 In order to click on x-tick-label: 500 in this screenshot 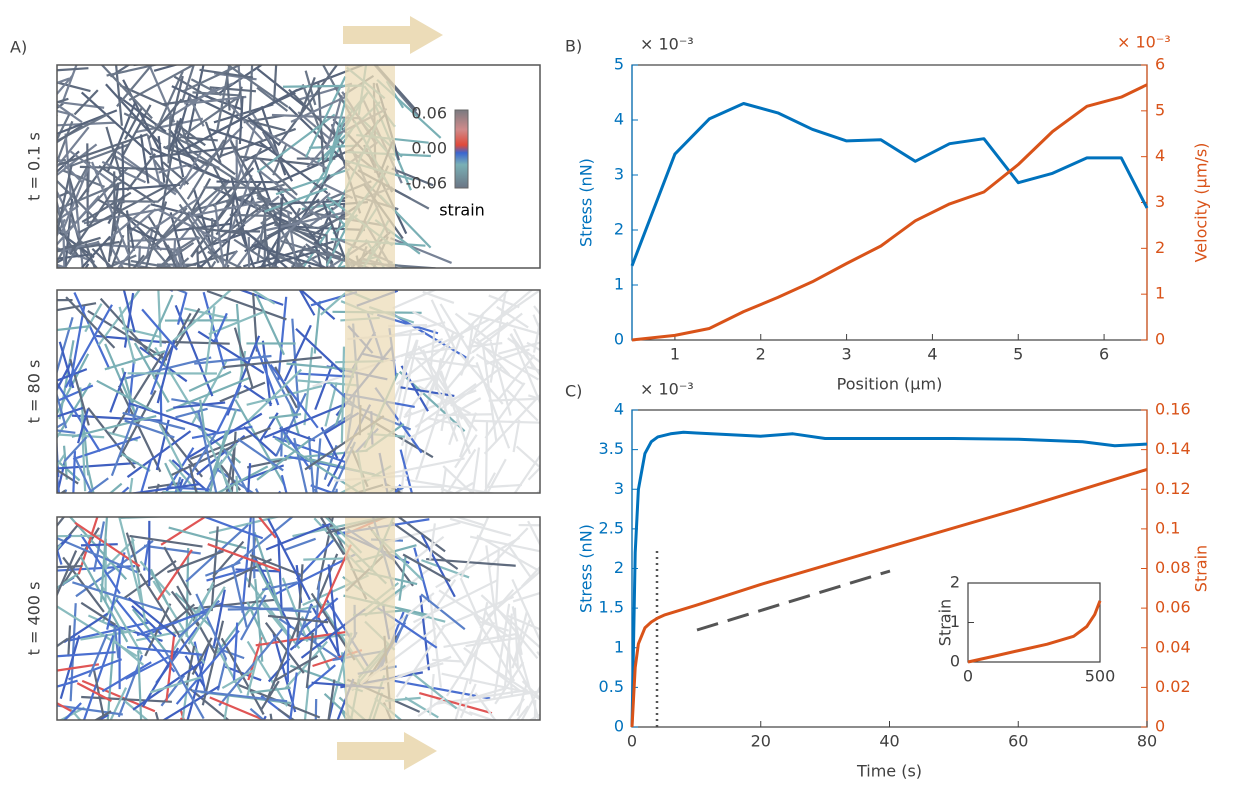, I will do `click(1100, 676)`.